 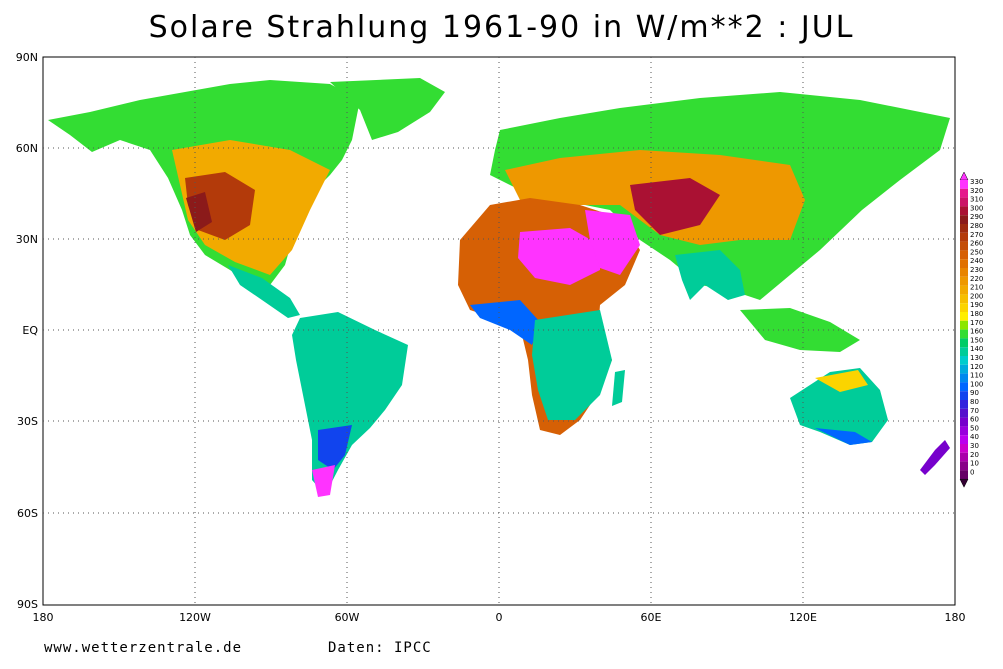 I want to click on australia-south, so click(x=843, y=436).